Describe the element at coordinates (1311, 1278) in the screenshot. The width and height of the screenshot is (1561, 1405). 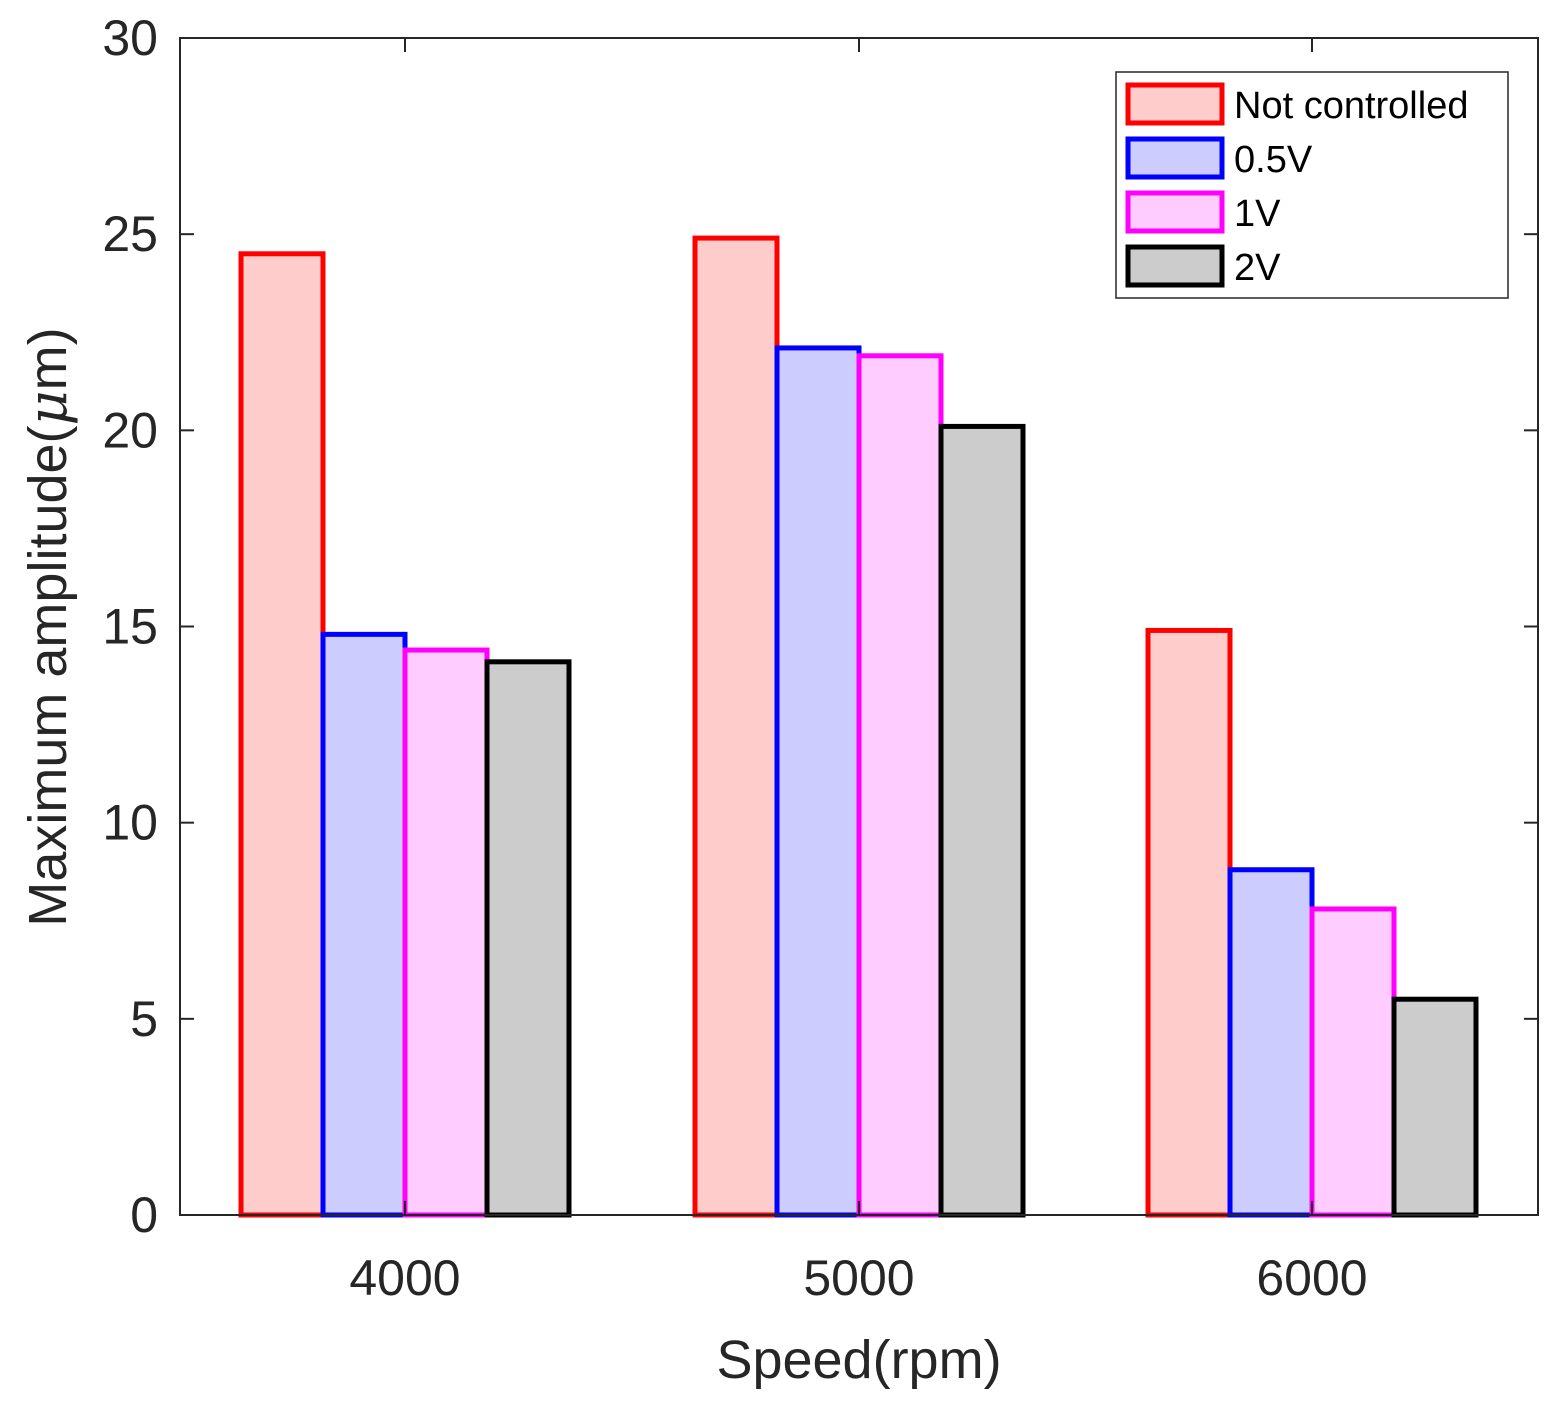
I see `x-tick-label: 6000` at that location.